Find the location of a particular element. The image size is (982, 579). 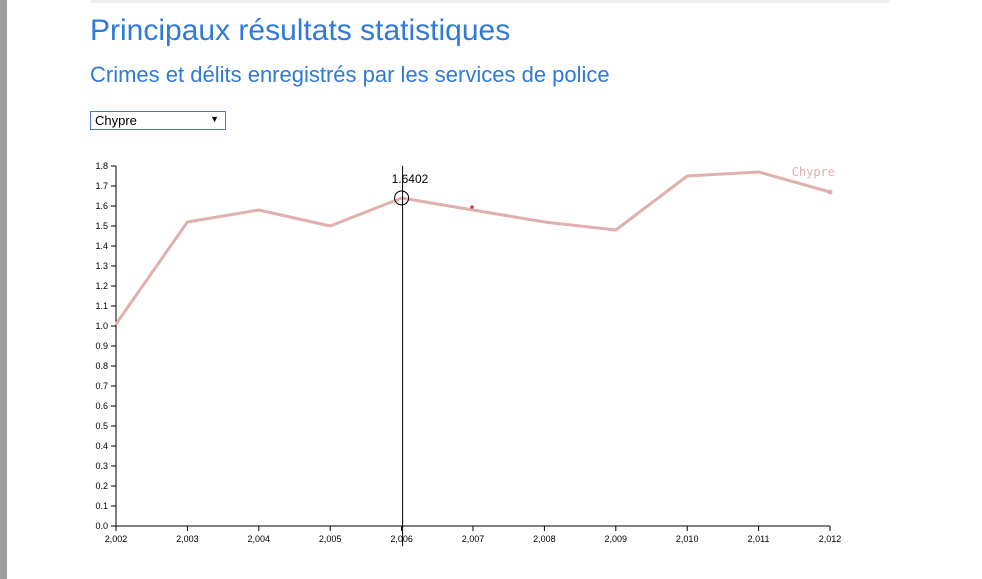

y-tick-label: 1.8 is located at coordinates (101, 166).